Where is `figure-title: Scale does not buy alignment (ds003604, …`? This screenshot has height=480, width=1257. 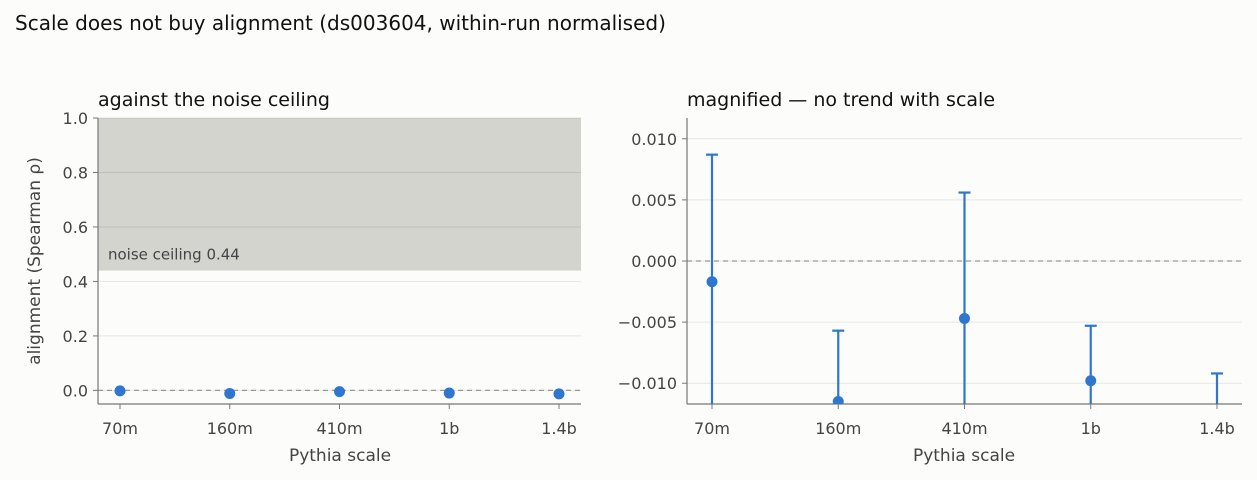 figure-title: Scale does not buy alignment (ds003604, … is located at coordinates (340, 23).